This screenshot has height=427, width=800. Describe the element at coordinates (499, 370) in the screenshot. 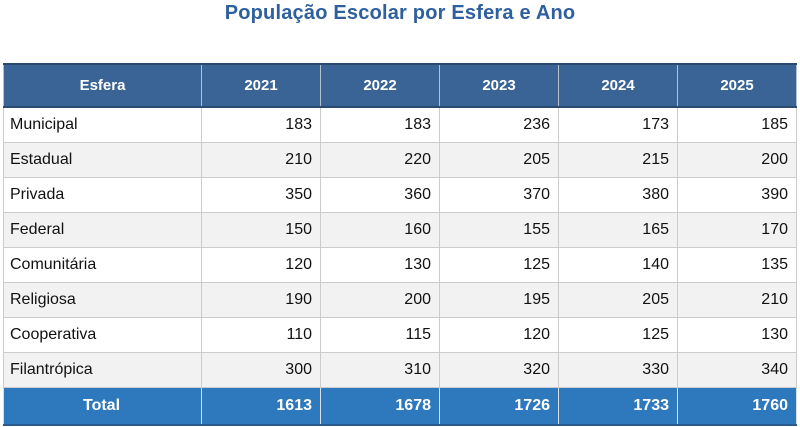

I see `value-cell: 320` at that location.